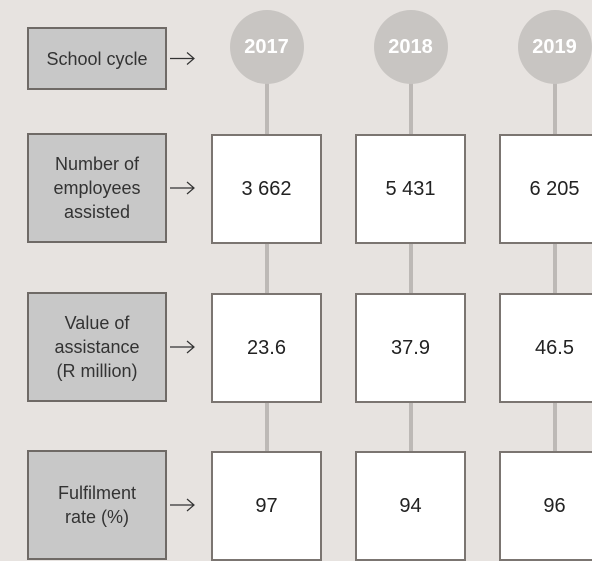  I want to click on year-circle: 2018, so click(410, 47).